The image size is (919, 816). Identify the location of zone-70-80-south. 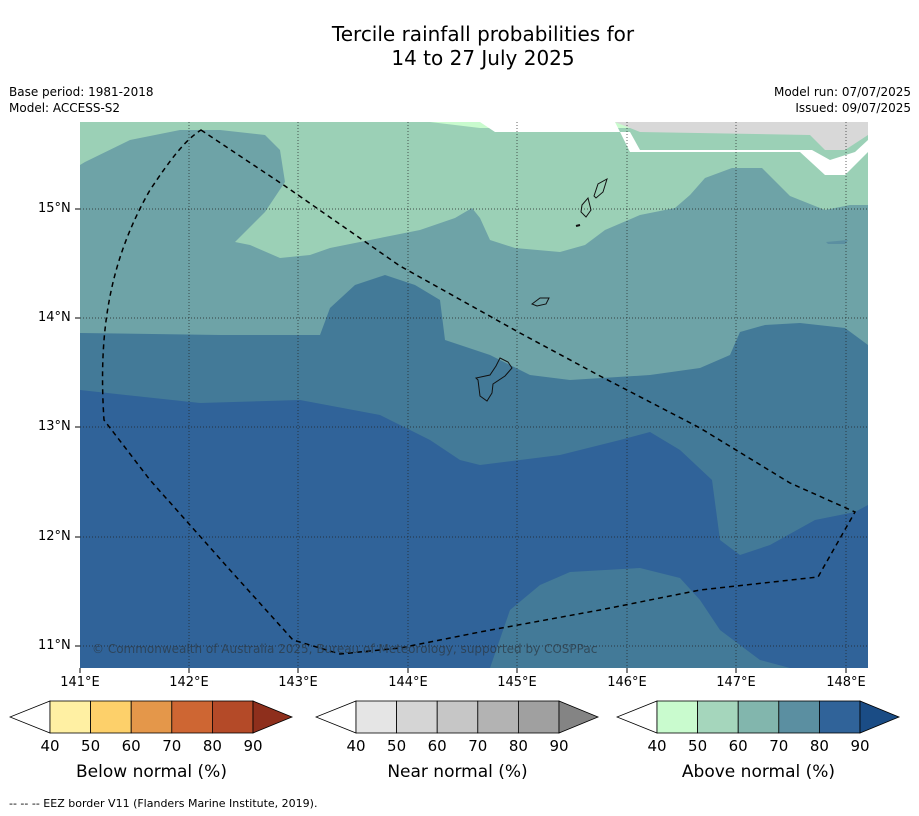
(640, 618).